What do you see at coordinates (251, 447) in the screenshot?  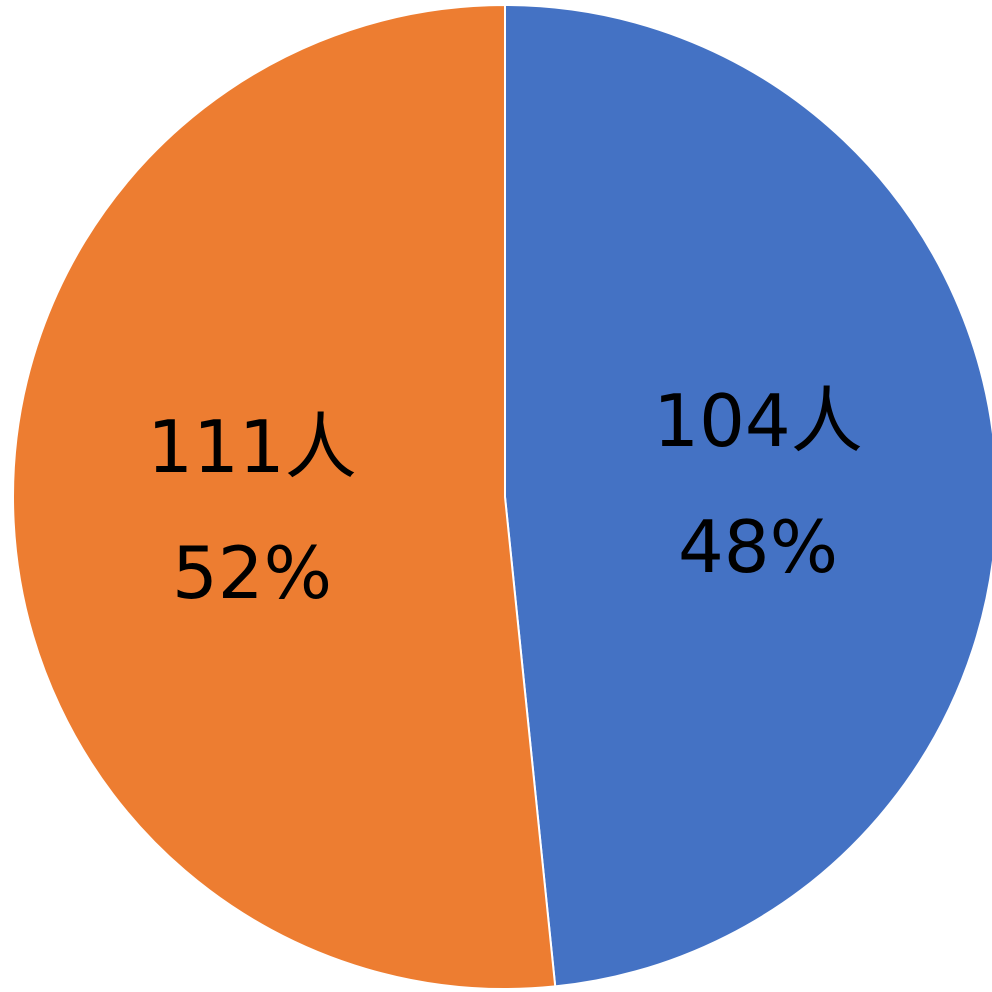 I see `slice-count-label-2: 111人` at bounding box center [251, 447].